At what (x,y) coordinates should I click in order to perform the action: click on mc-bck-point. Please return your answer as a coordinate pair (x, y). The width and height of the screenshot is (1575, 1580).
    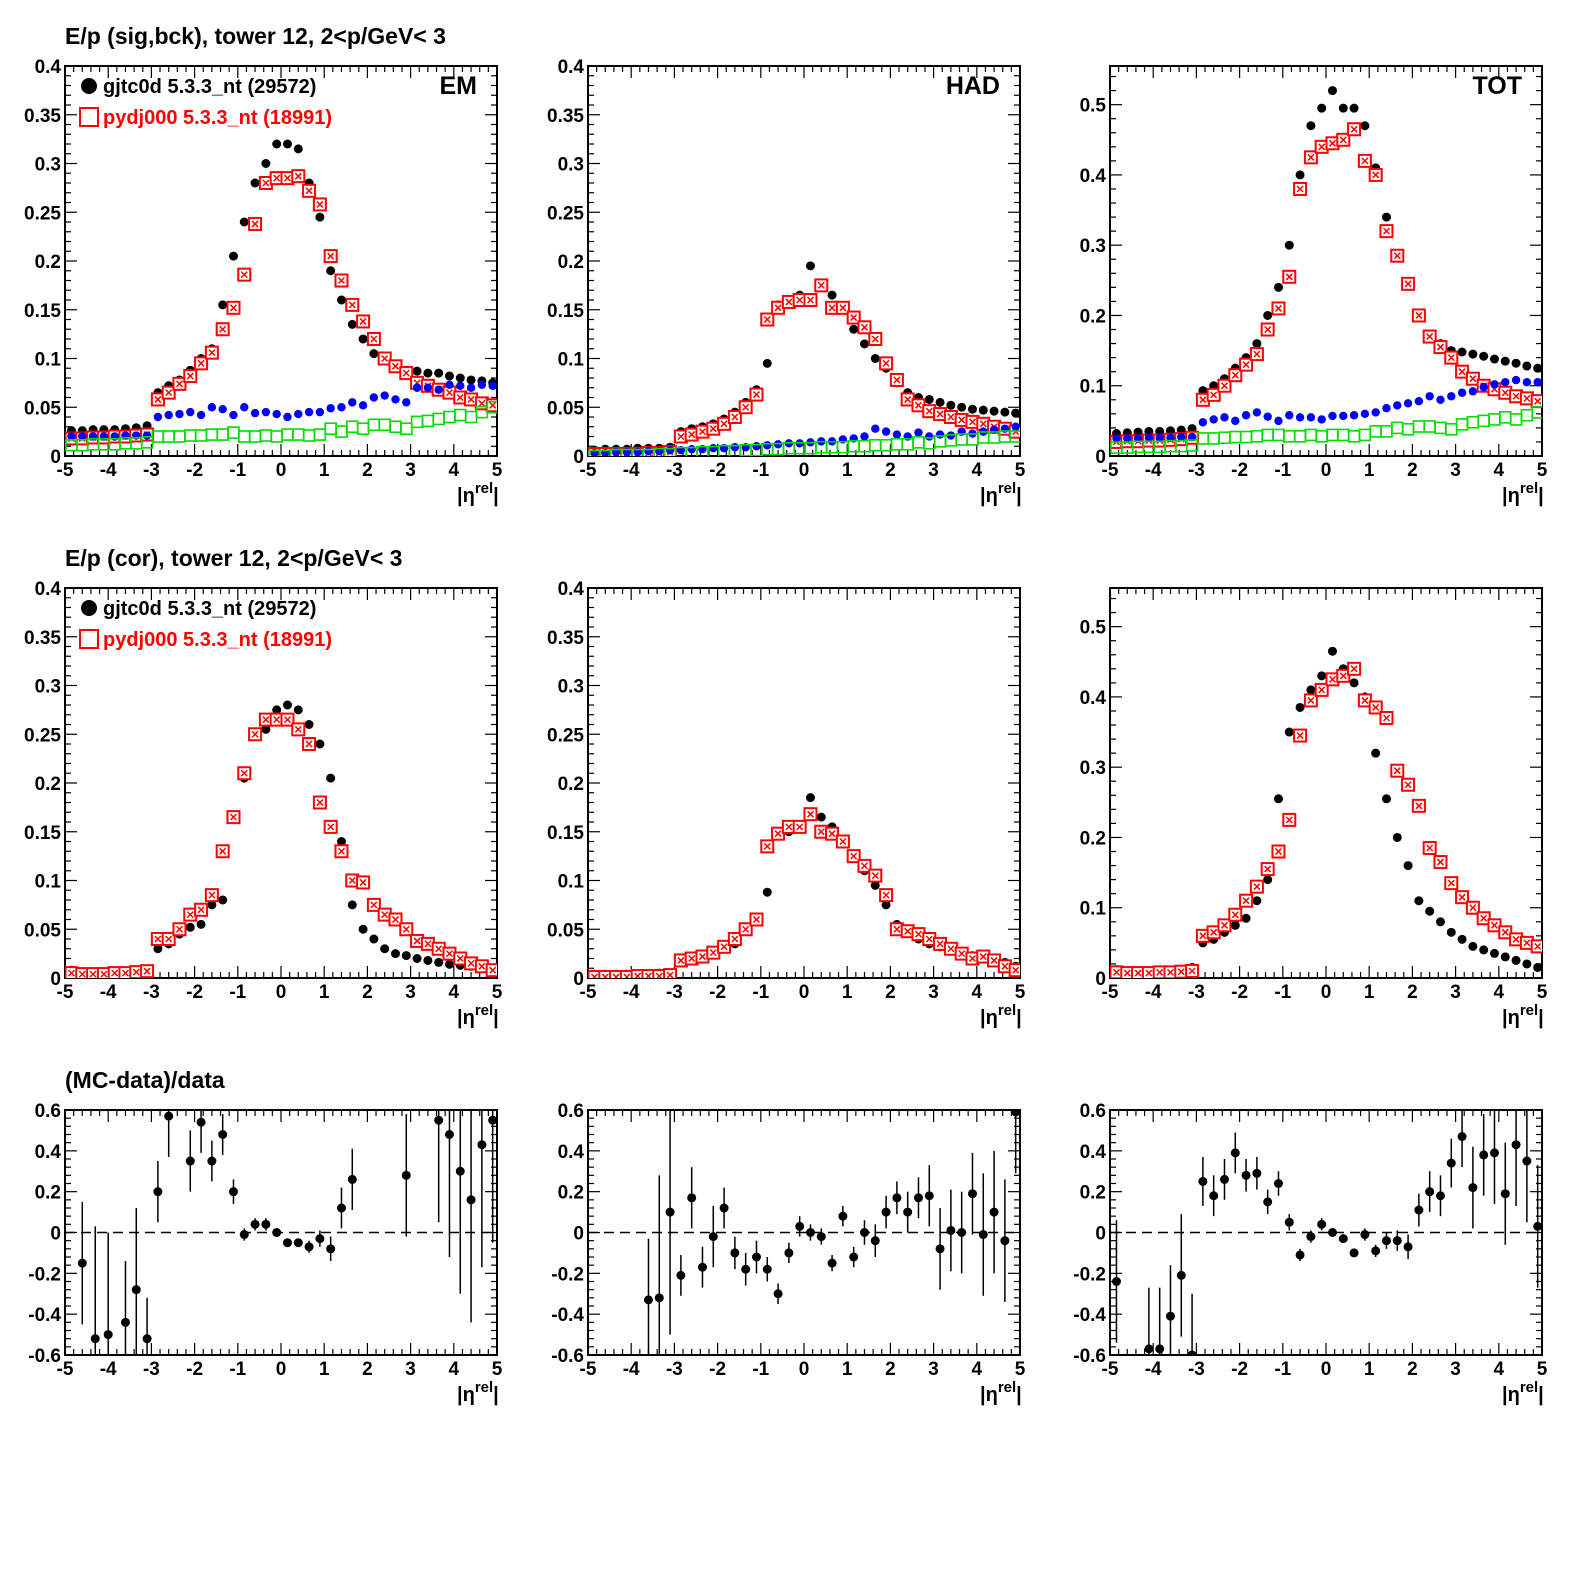
    Looking at the image, I should click on (406, 429).